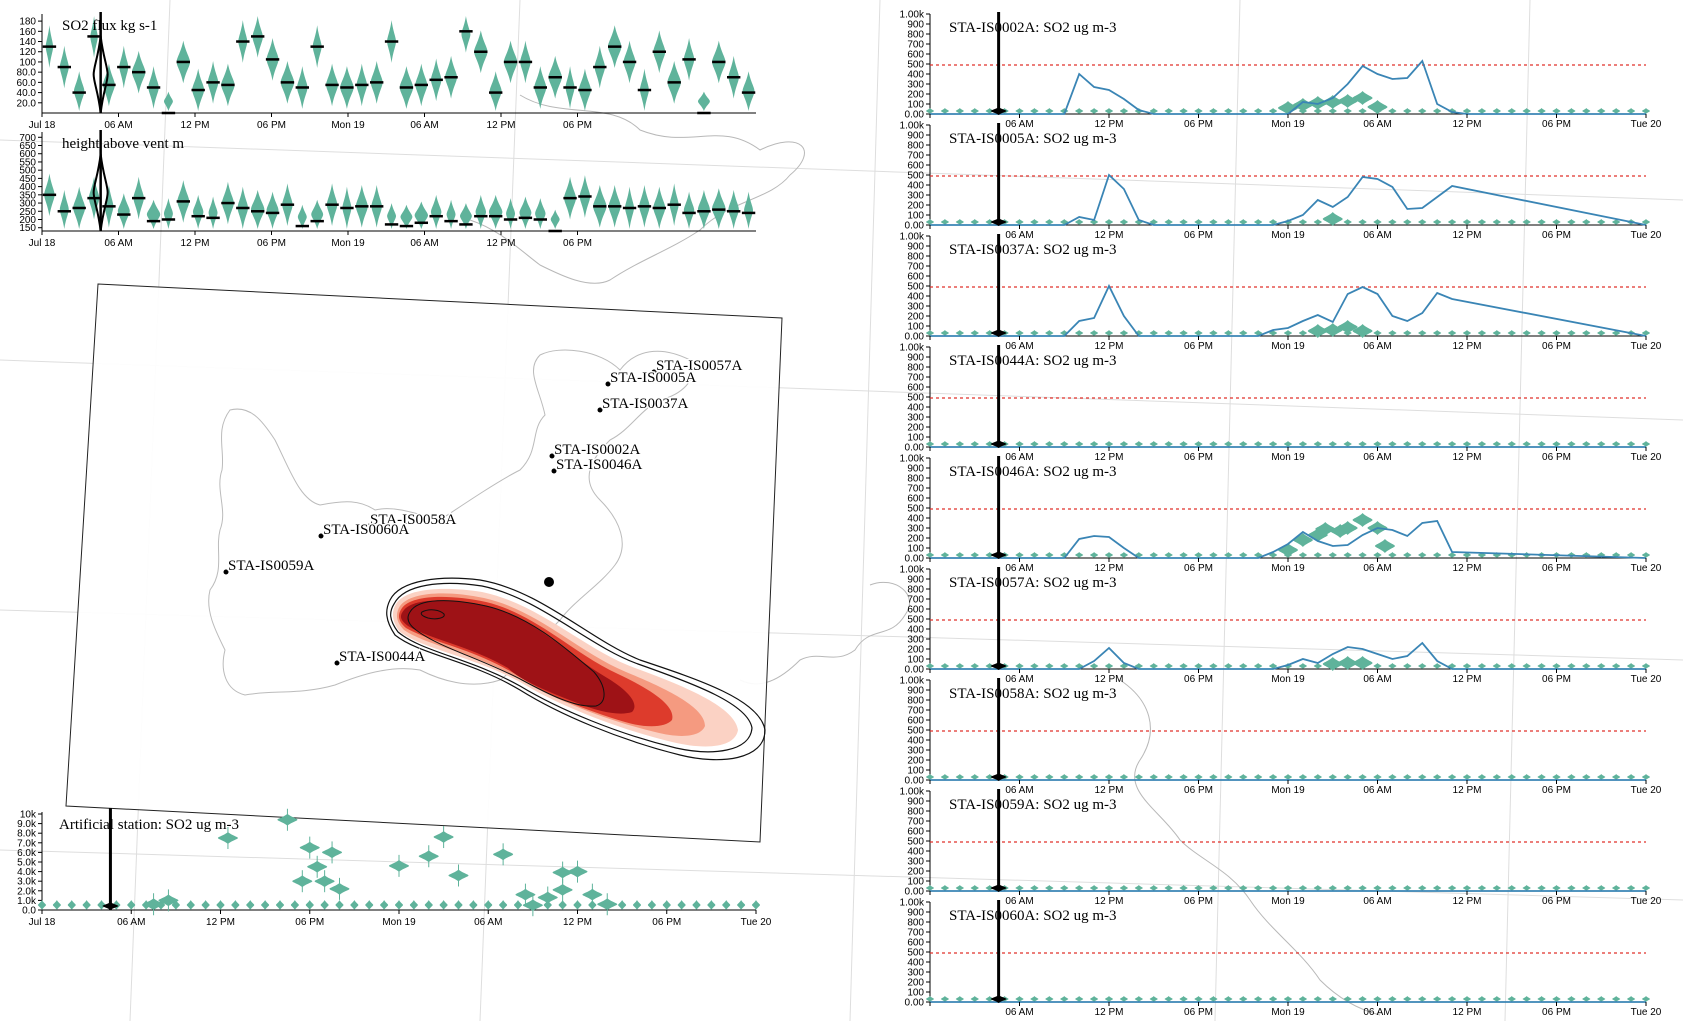  Describe the element at coordinates (915, 196) in the screenshot. I see `y-tick-label: 300` at that location.